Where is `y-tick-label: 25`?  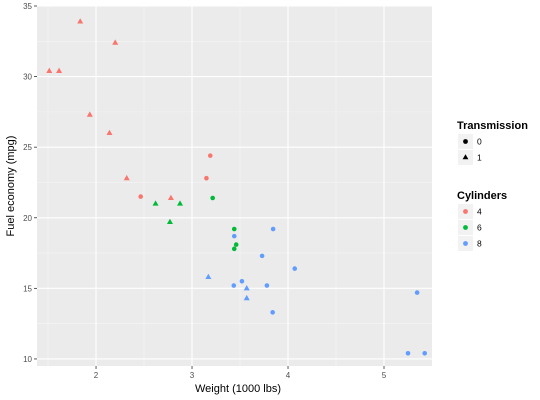 y-tick-label: 25 is located at coordinates (27, 147).